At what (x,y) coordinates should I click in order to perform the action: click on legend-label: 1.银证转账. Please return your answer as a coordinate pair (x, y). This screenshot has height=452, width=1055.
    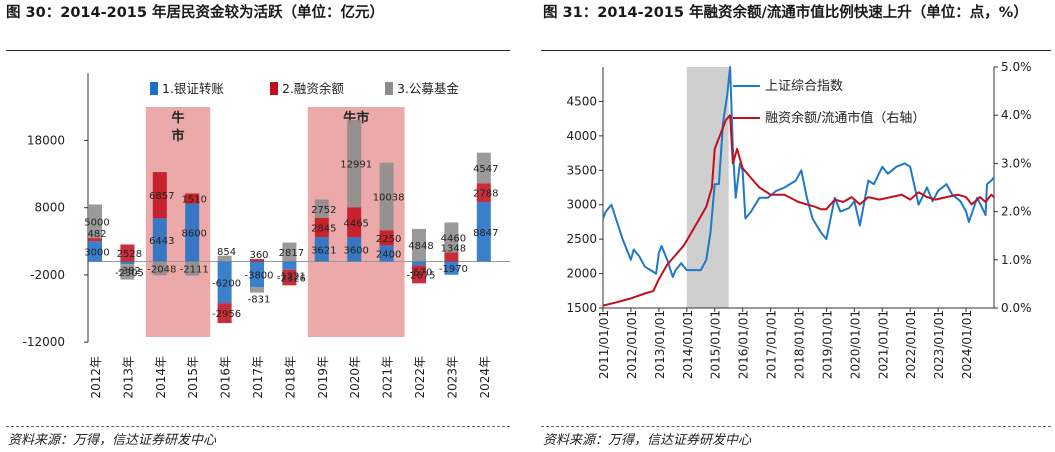
    Looking at the image, I should click on (193, 88).